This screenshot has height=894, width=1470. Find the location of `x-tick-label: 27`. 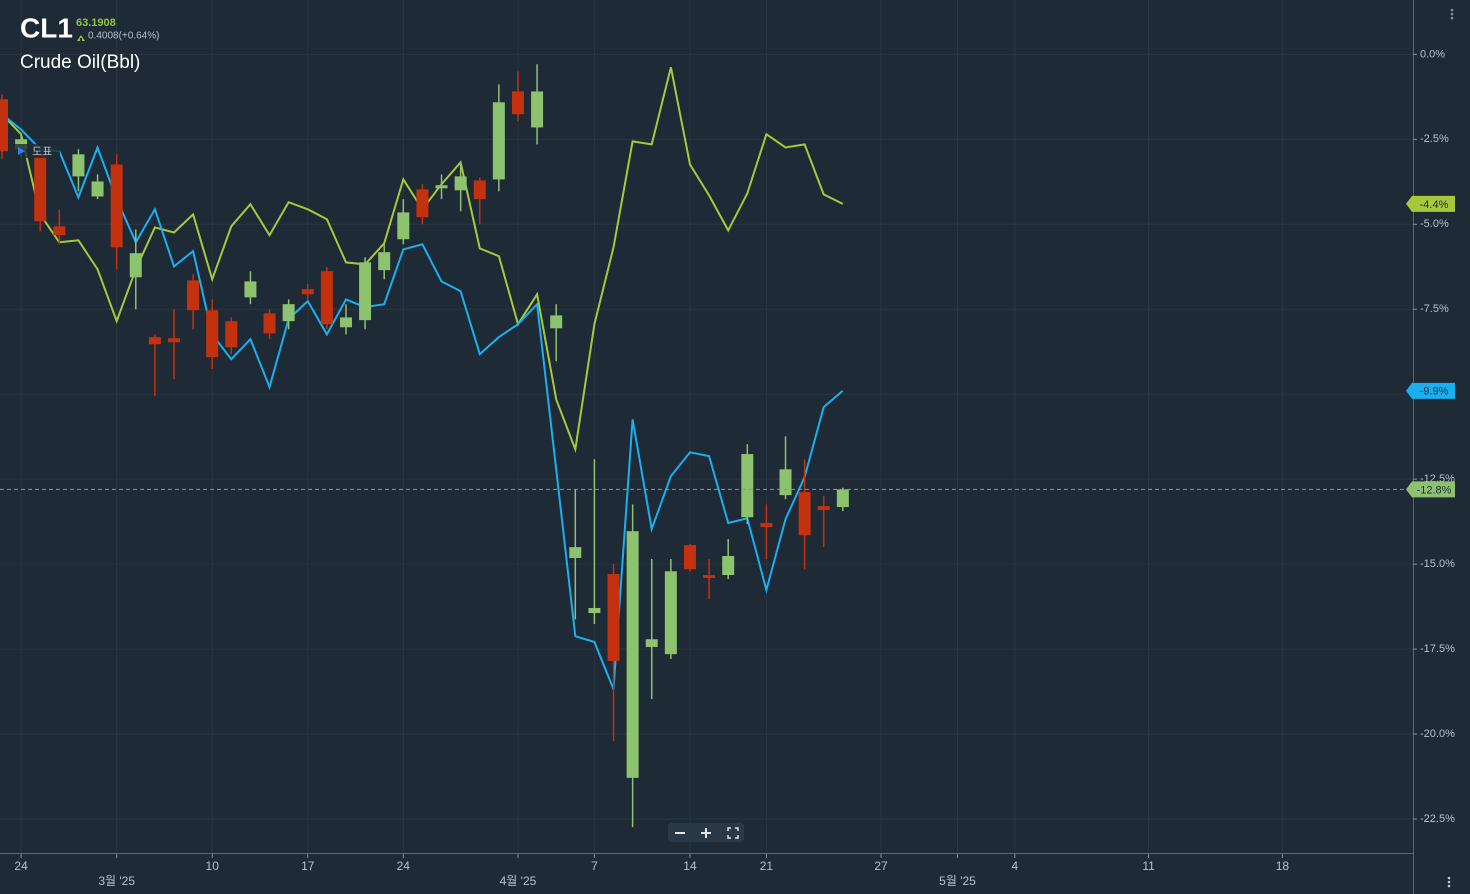

x-tick-label: 27 is located at coordinates (881, 866).